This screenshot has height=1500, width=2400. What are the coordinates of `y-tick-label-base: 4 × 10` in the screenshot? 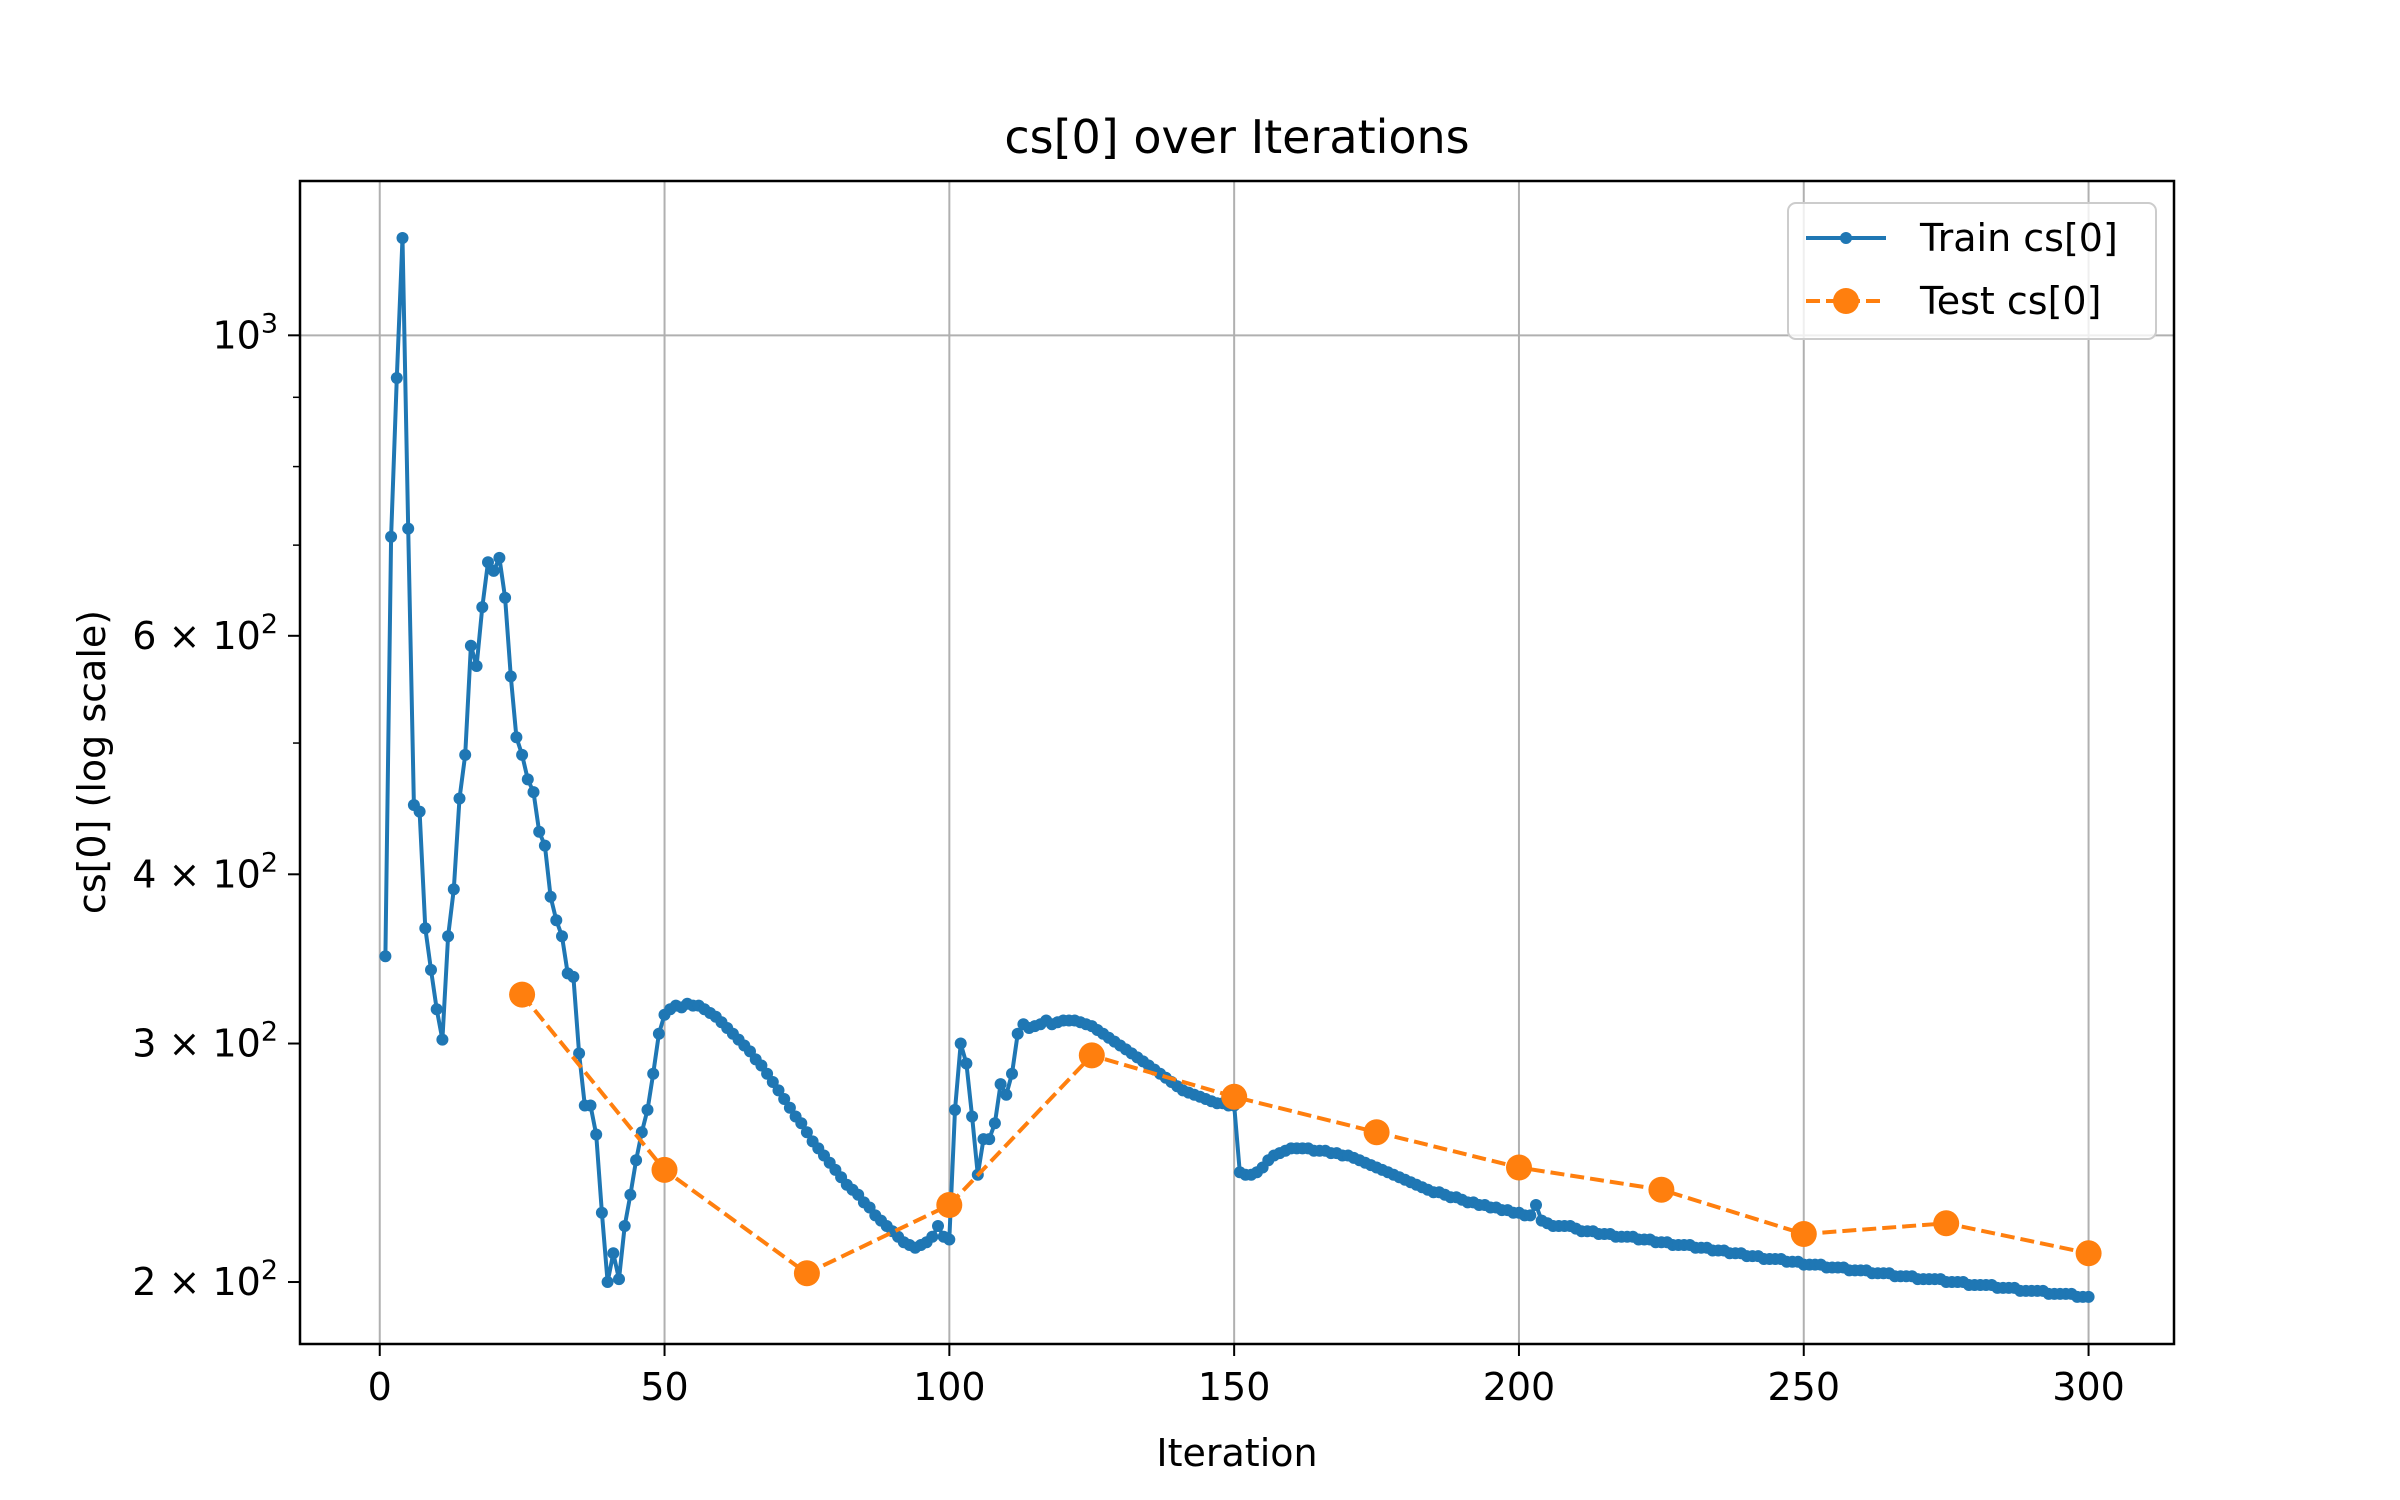 It's located at (196, 874).